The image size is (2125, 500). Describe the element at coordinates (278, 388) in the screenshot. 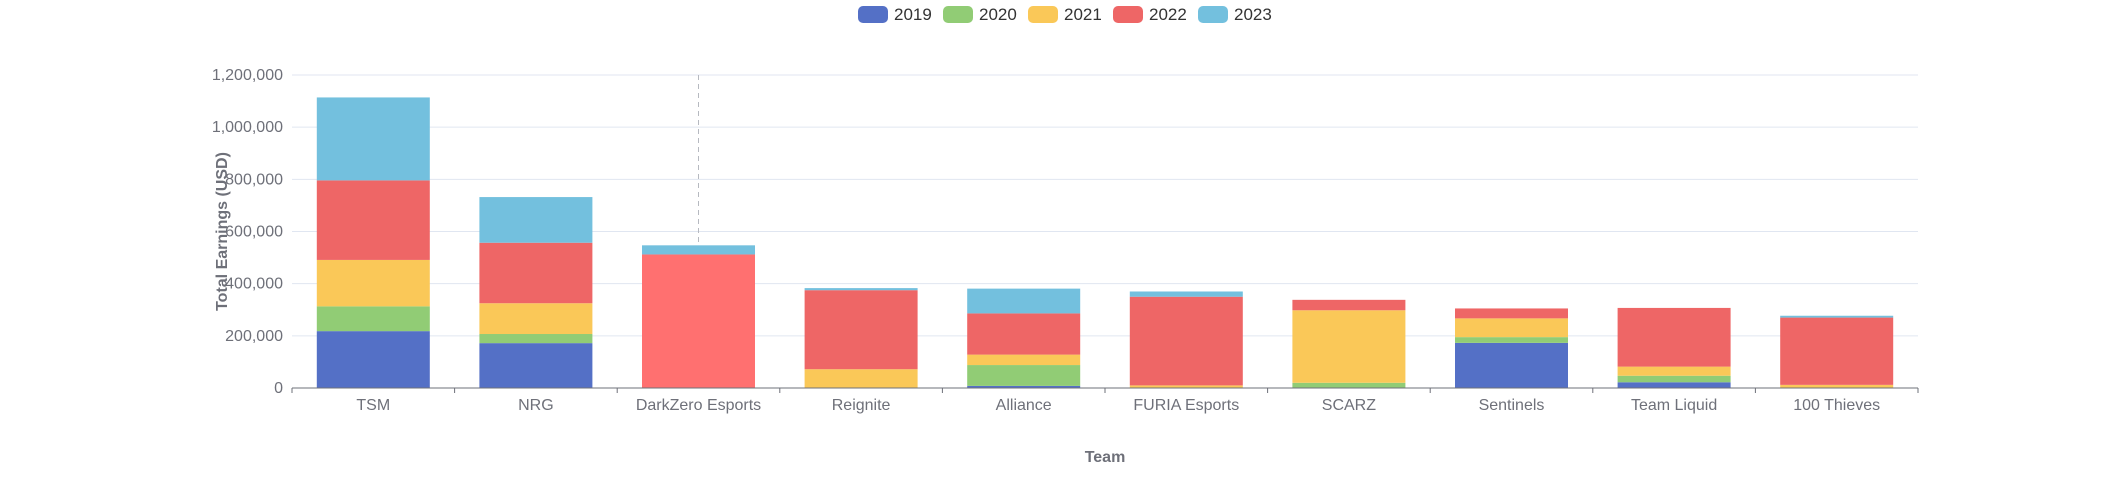

I see `y-tick-label: 0` at that location.